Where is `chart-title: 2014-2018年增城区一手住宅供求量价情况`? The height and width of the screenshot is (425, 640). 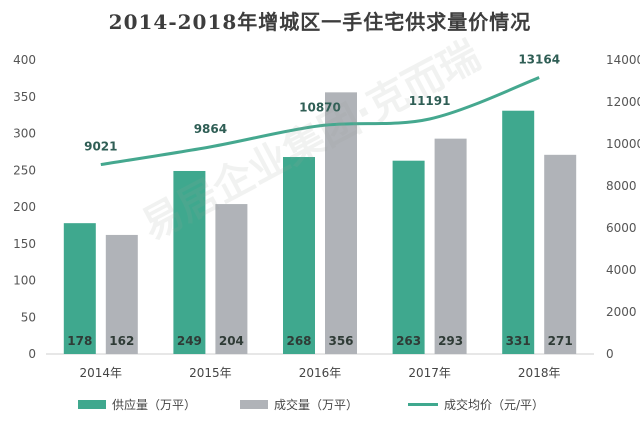
chart-title: 2014-2018年增城区一手住宅供求量价情况 is located at coordinates (320, 22).